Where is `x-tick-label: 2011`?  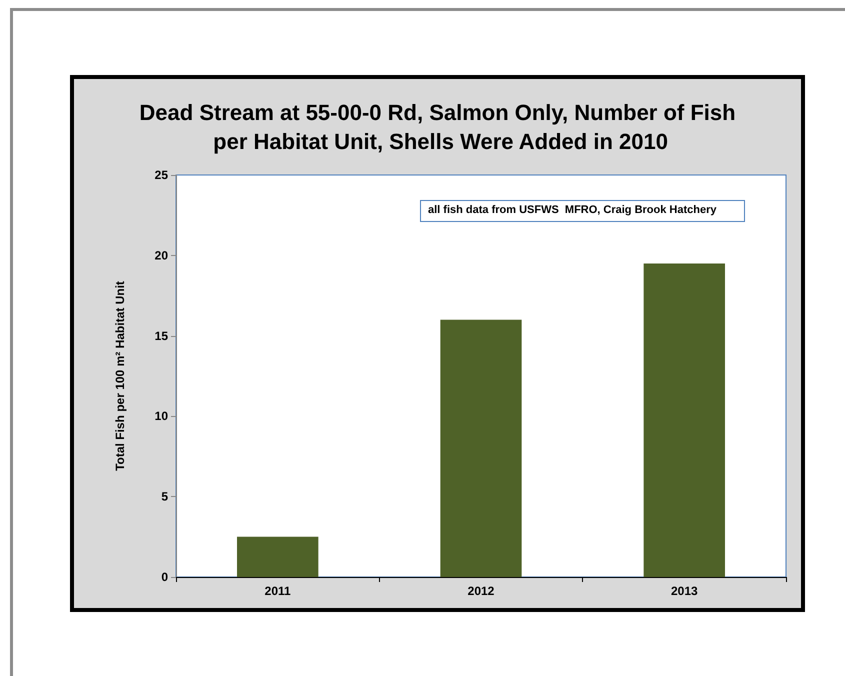
x-tick-label: 2011 is located at coordinates (278, 591).